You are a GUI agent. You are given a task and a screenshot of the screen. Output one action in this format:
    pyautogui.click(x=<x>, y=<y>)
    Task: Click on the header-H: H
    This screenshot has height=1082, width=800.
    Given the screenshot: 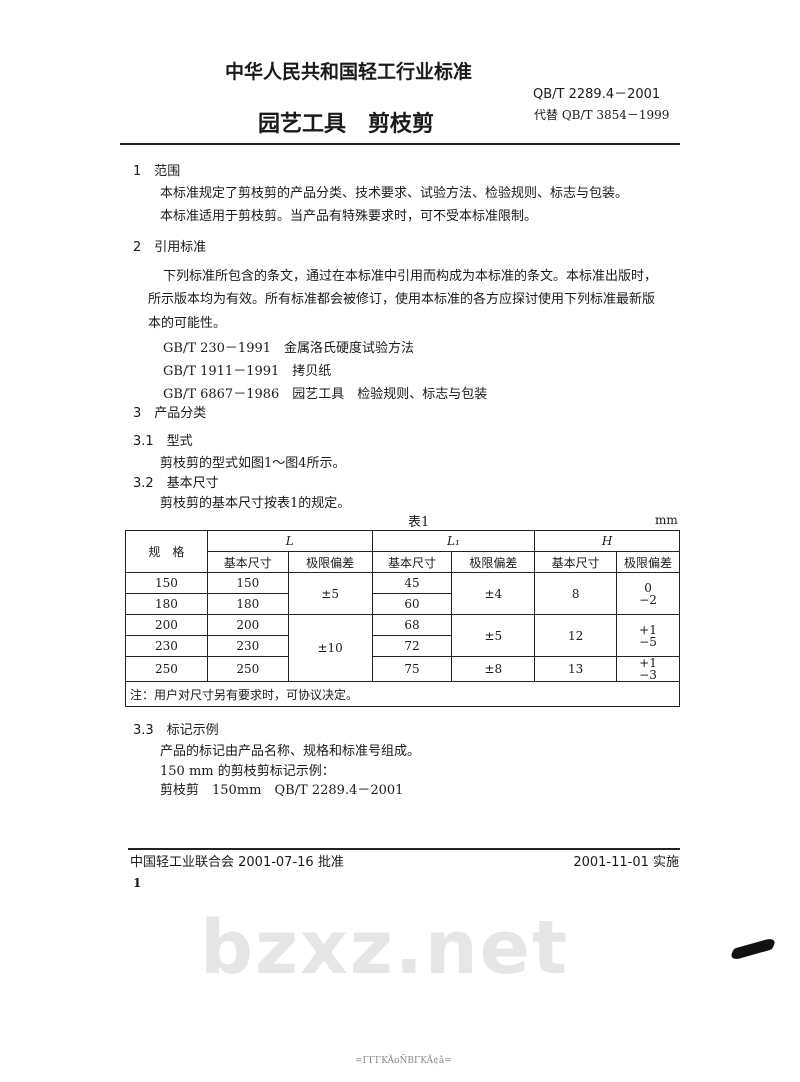 What is the action you would take?
    pyautogui.click(x=607, y=541)
    